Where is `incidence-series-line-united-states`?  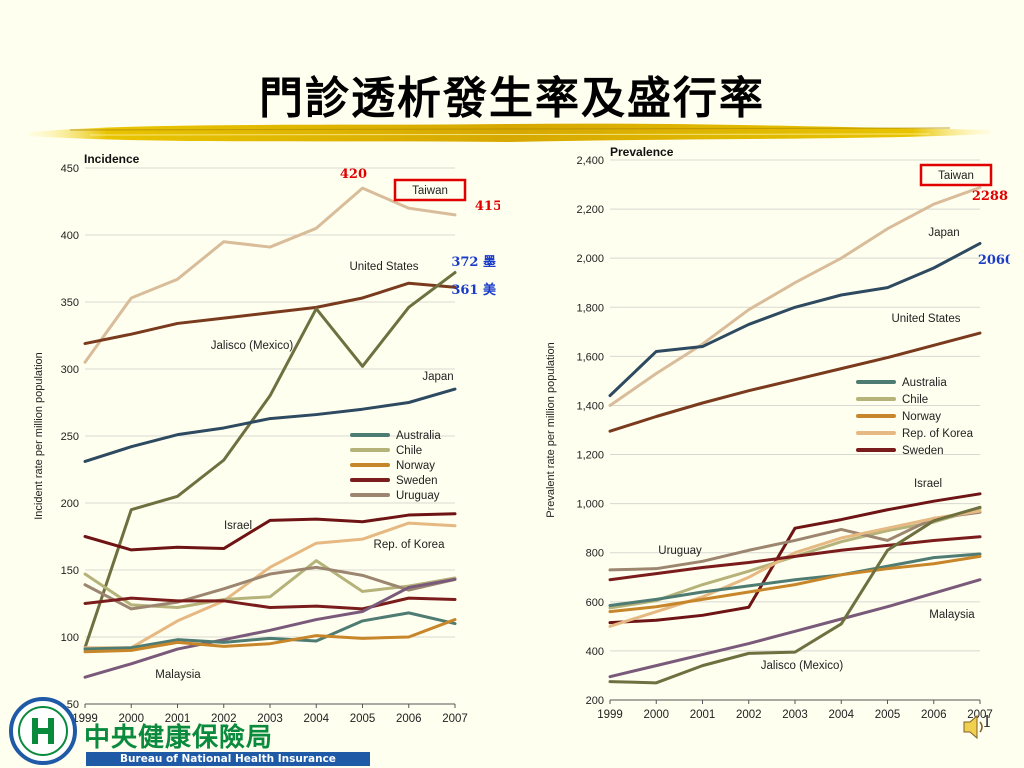 incidence-series-line-united-states is located at coordinates (270, 313).